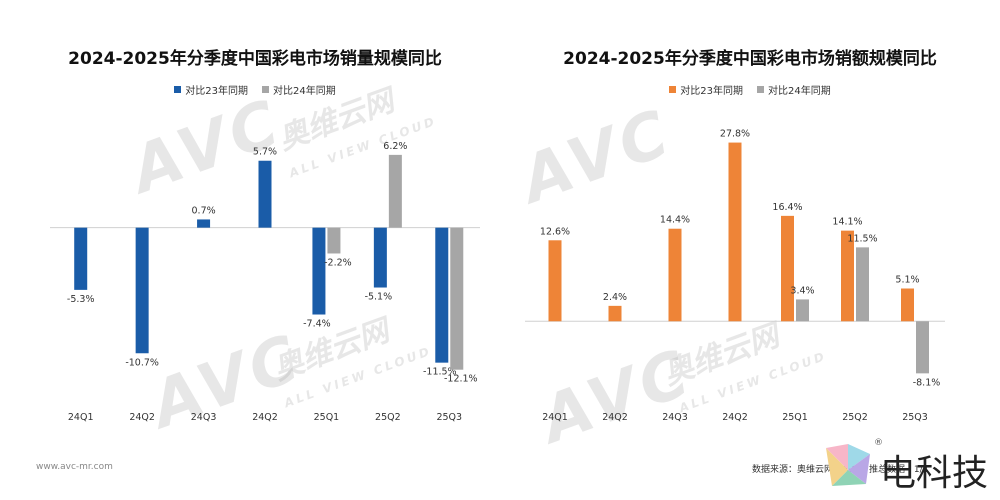 The image size is (1000, 500). What do you see at coordinates (265, 152) in the screenshot?
I see `data-label: 5.7%` at bounding box center [265, 152].